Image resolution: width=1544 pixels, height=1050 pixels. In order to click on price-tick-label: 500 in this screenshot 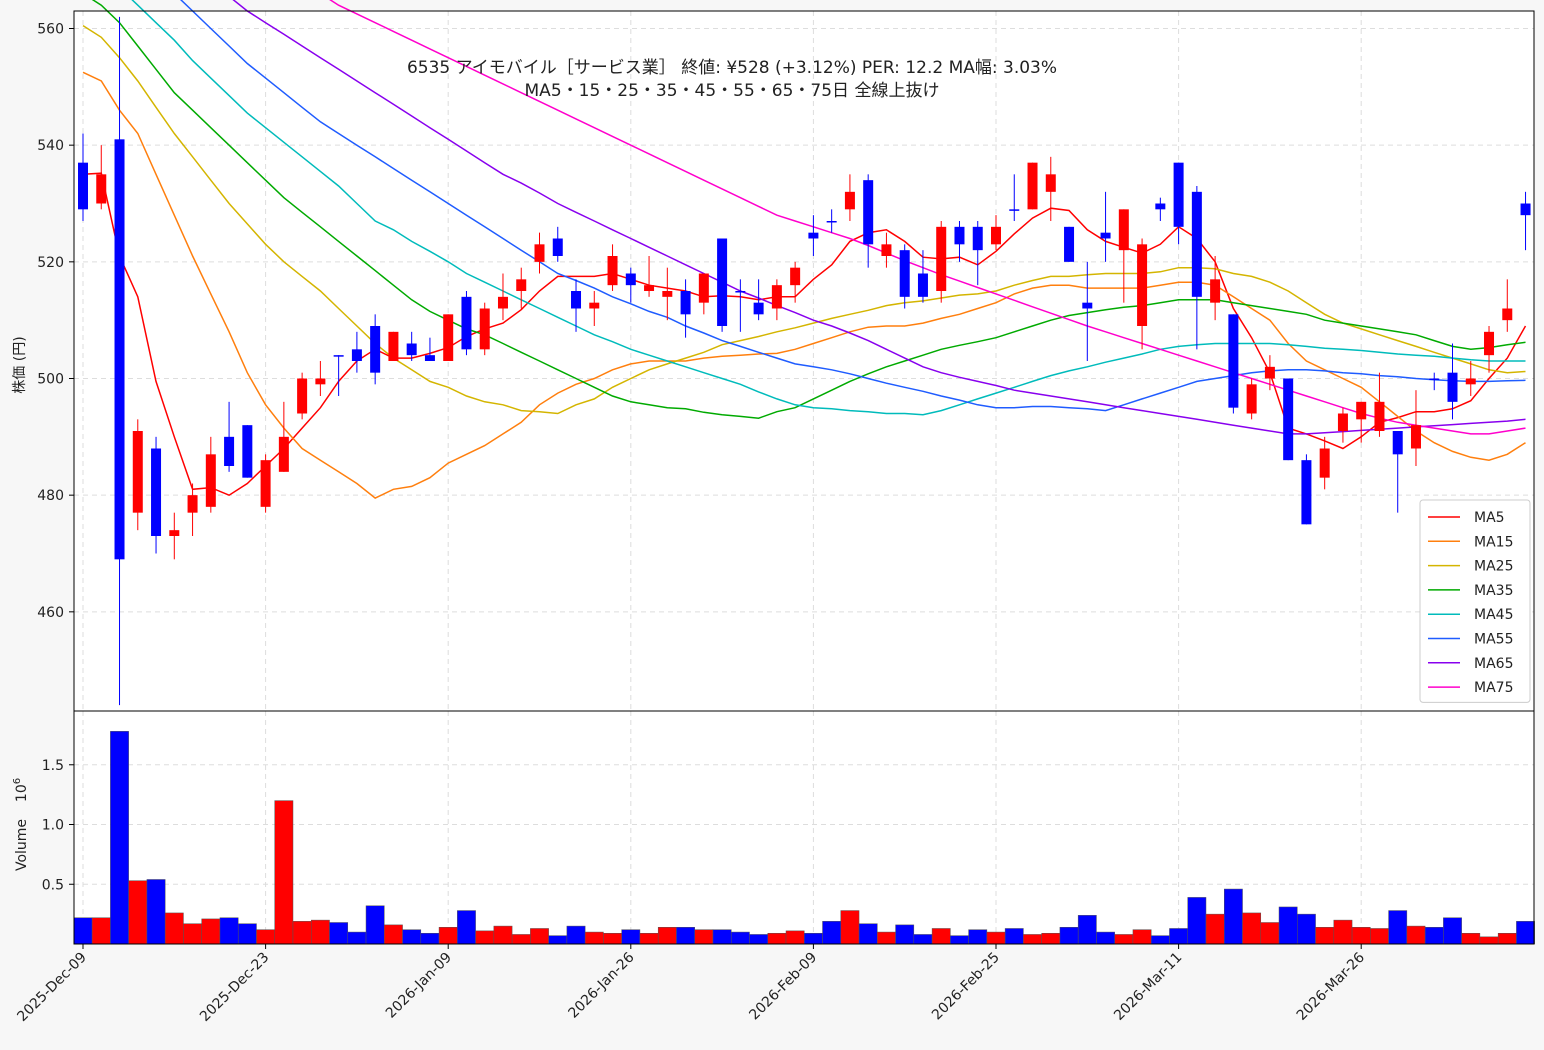, I will do `click(50, 380)`.